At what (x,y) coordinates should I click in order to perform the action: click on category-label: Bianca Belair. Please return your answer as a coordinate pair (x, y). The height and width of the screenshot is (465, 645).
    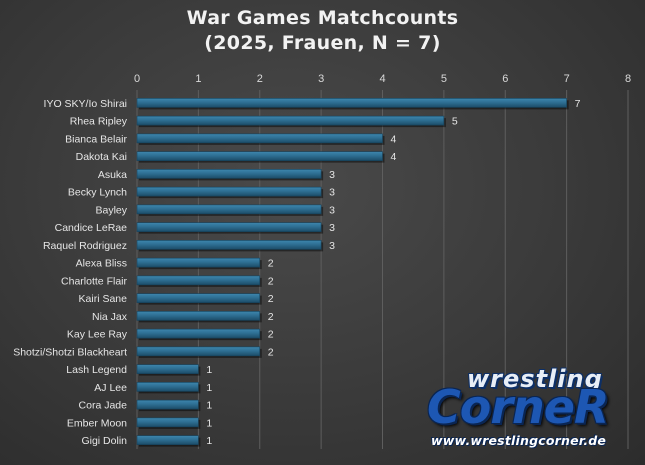
    Looking at the image, I should click on (96, 139).